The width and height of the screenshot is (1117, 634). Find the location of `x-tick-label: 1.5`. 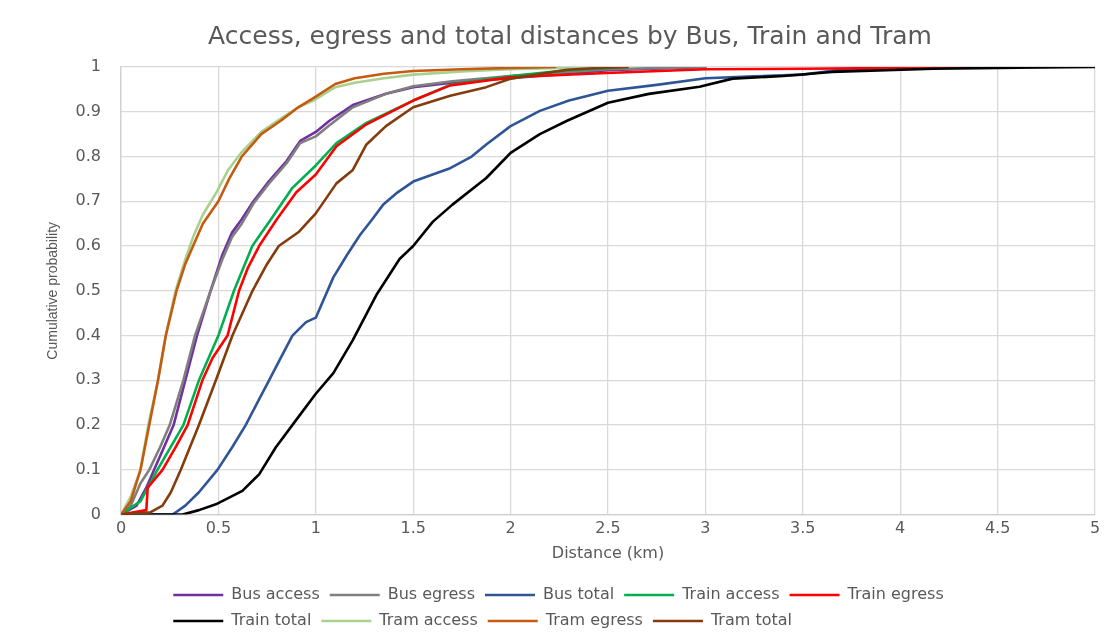

x-tick-label: 1.5 is located at coordinates (413, 528).